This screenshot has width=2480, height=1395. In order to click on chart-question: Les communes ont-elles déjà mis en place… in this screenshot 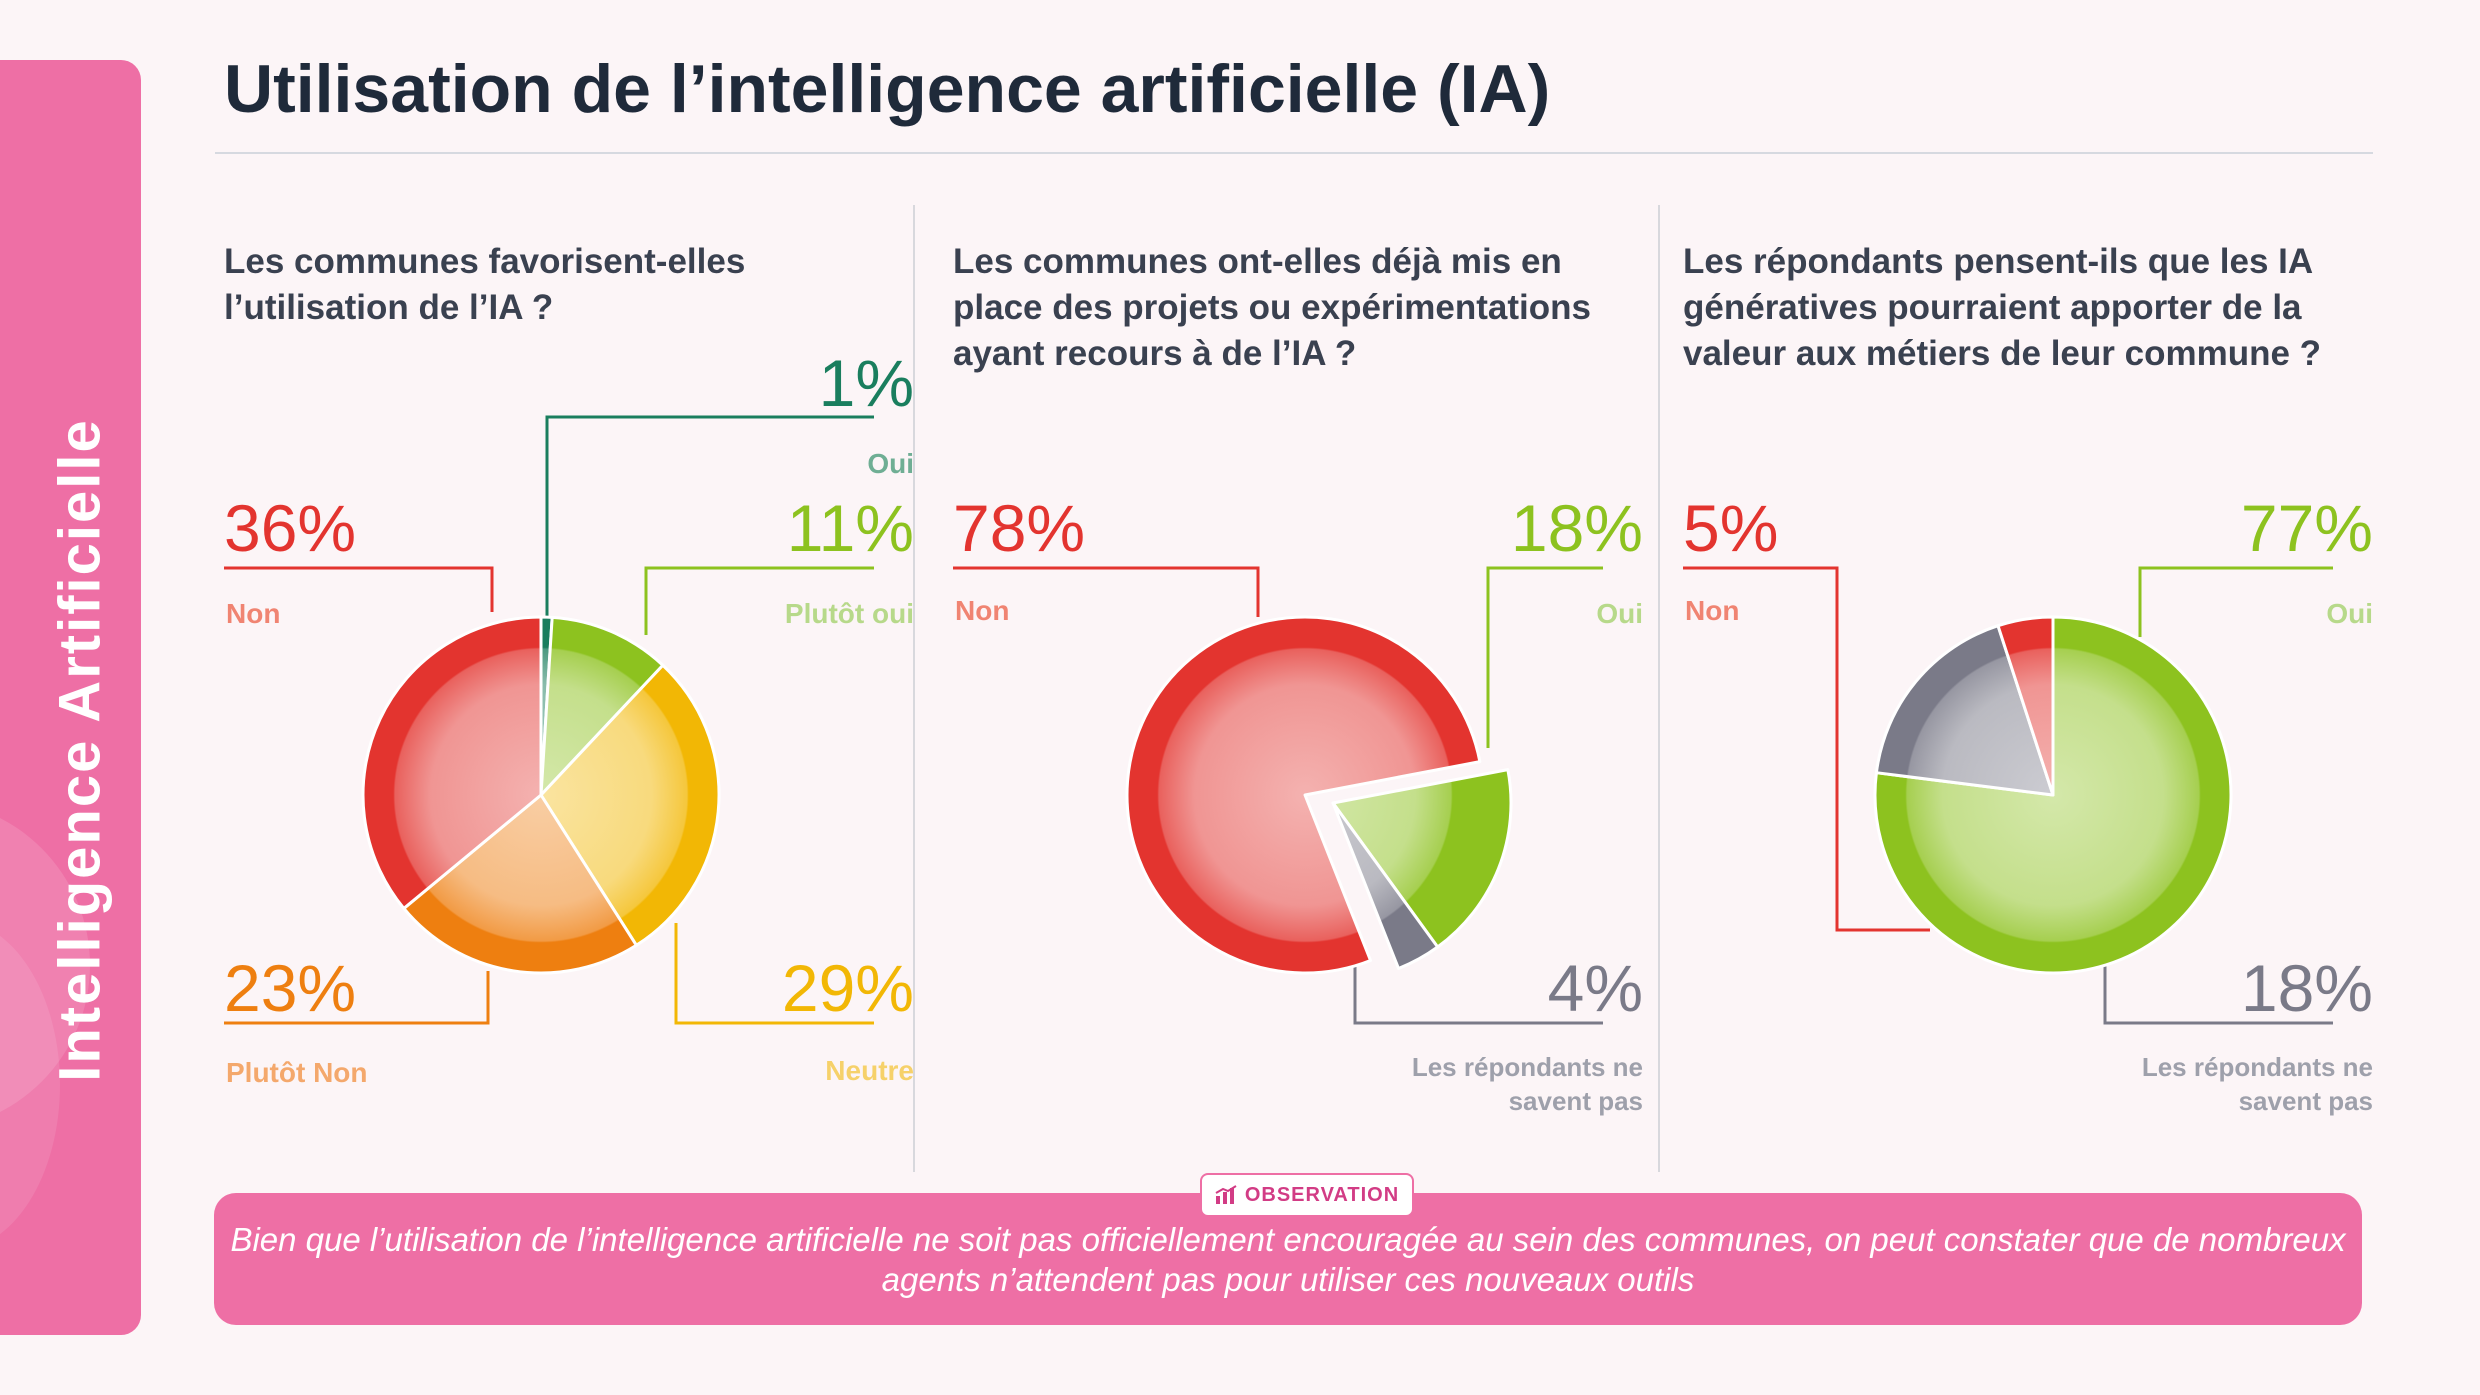, I will do `click(1272, 307)`.